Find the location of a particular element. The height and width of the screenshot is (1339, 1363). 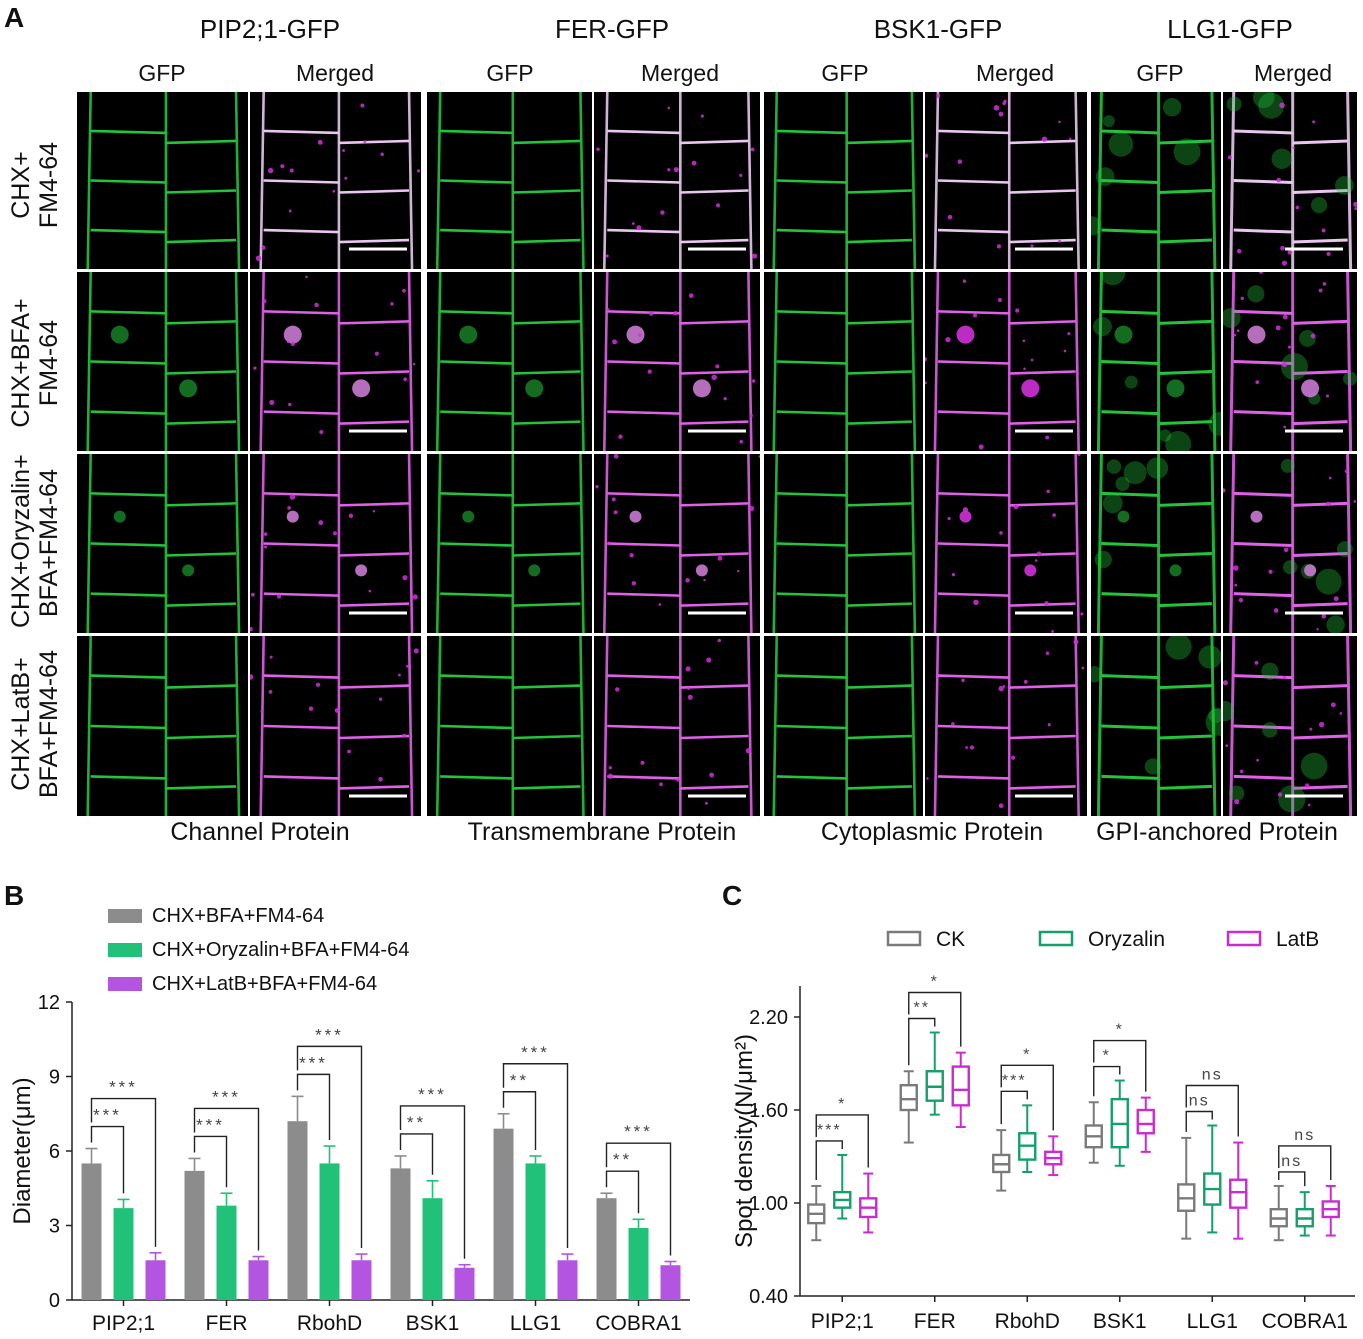

y-tick-label: 9 is located at coordinates (54, 1078).